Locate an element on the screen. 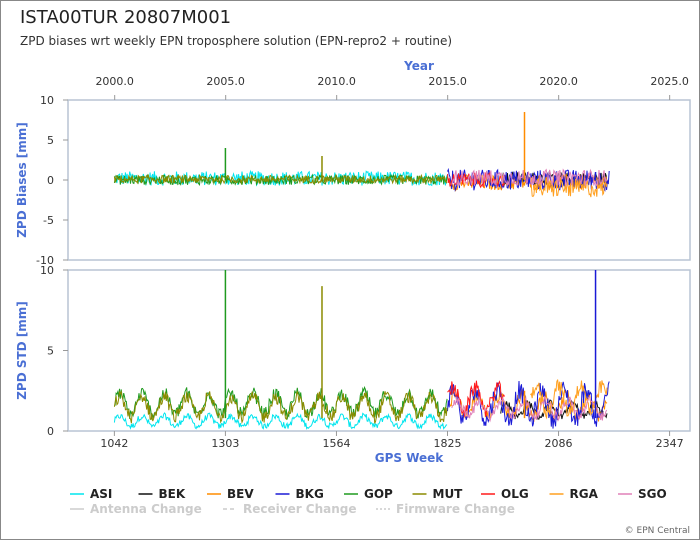 This screenshot has height=540, width=700. std-series-sgo is located at coordinates (529, 409).